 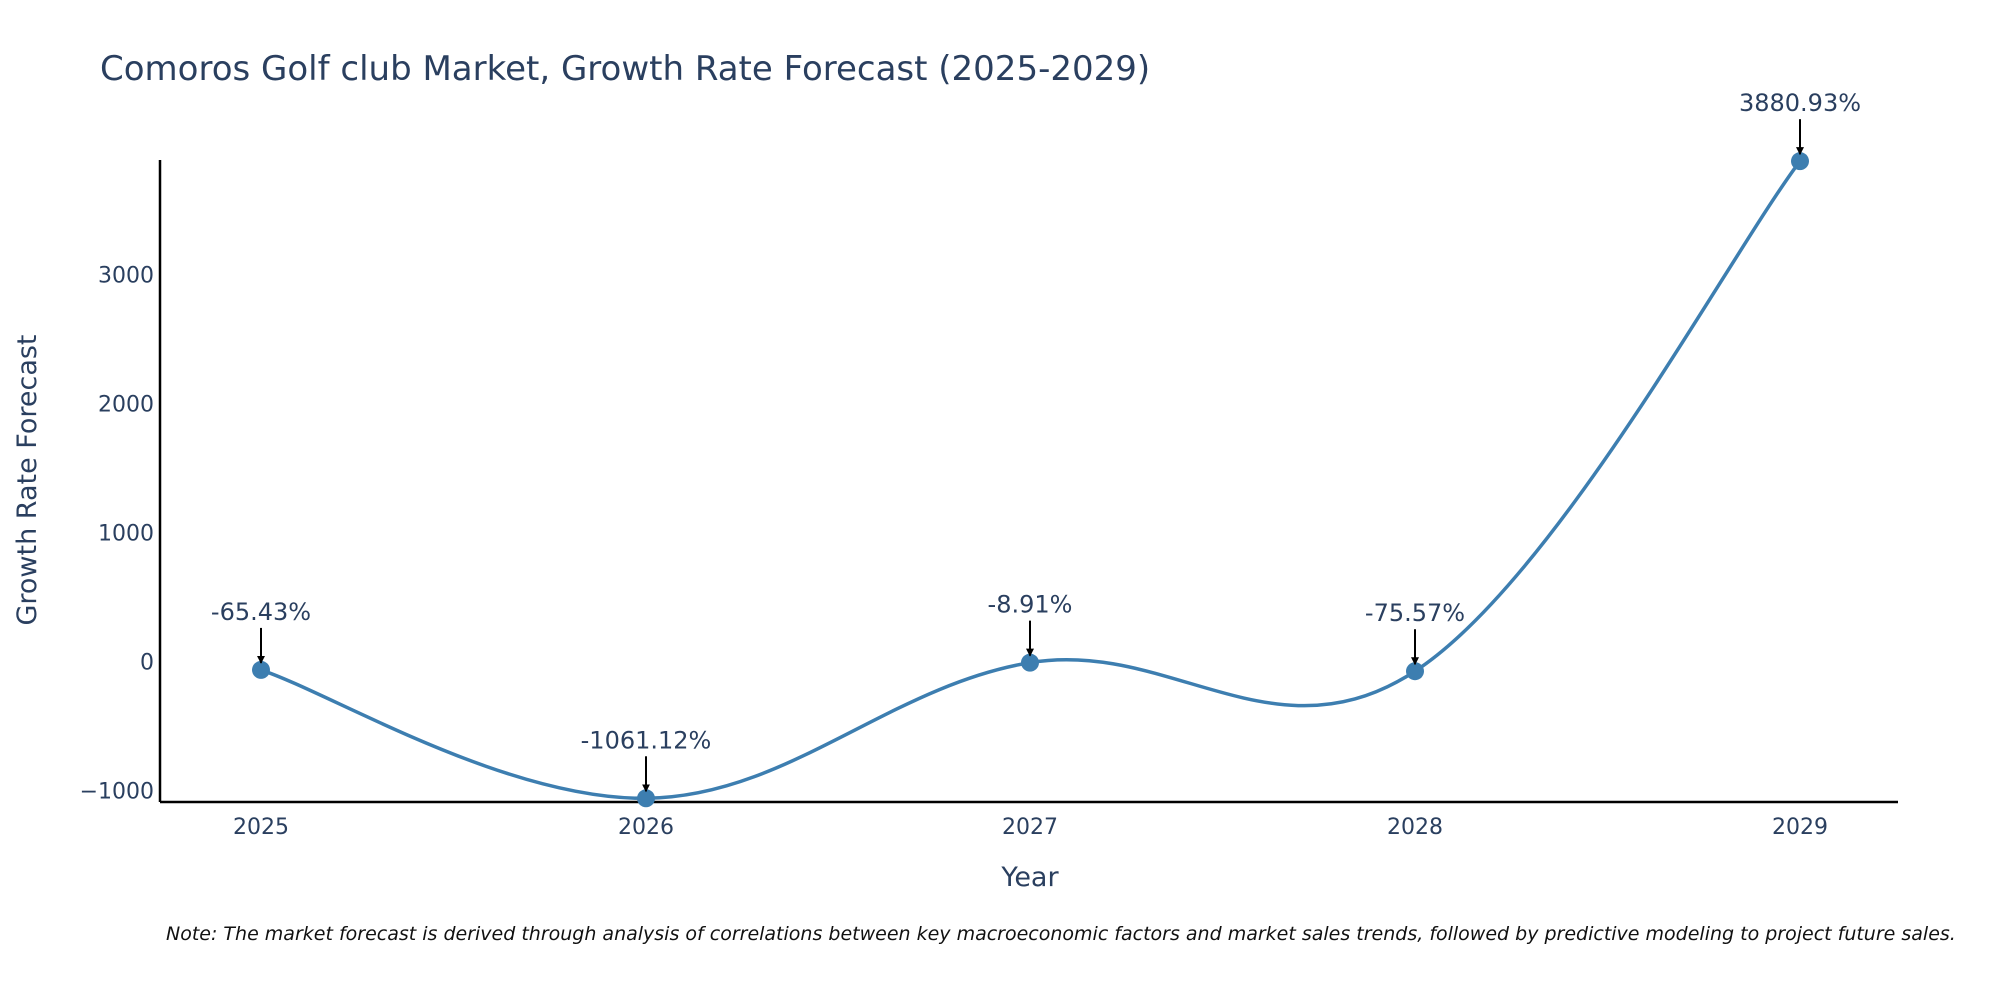 What do you see at coordinates (1029, 877) in the screenshot?
I see `x-axis-title: Year` at bounding box center [1029, 877].